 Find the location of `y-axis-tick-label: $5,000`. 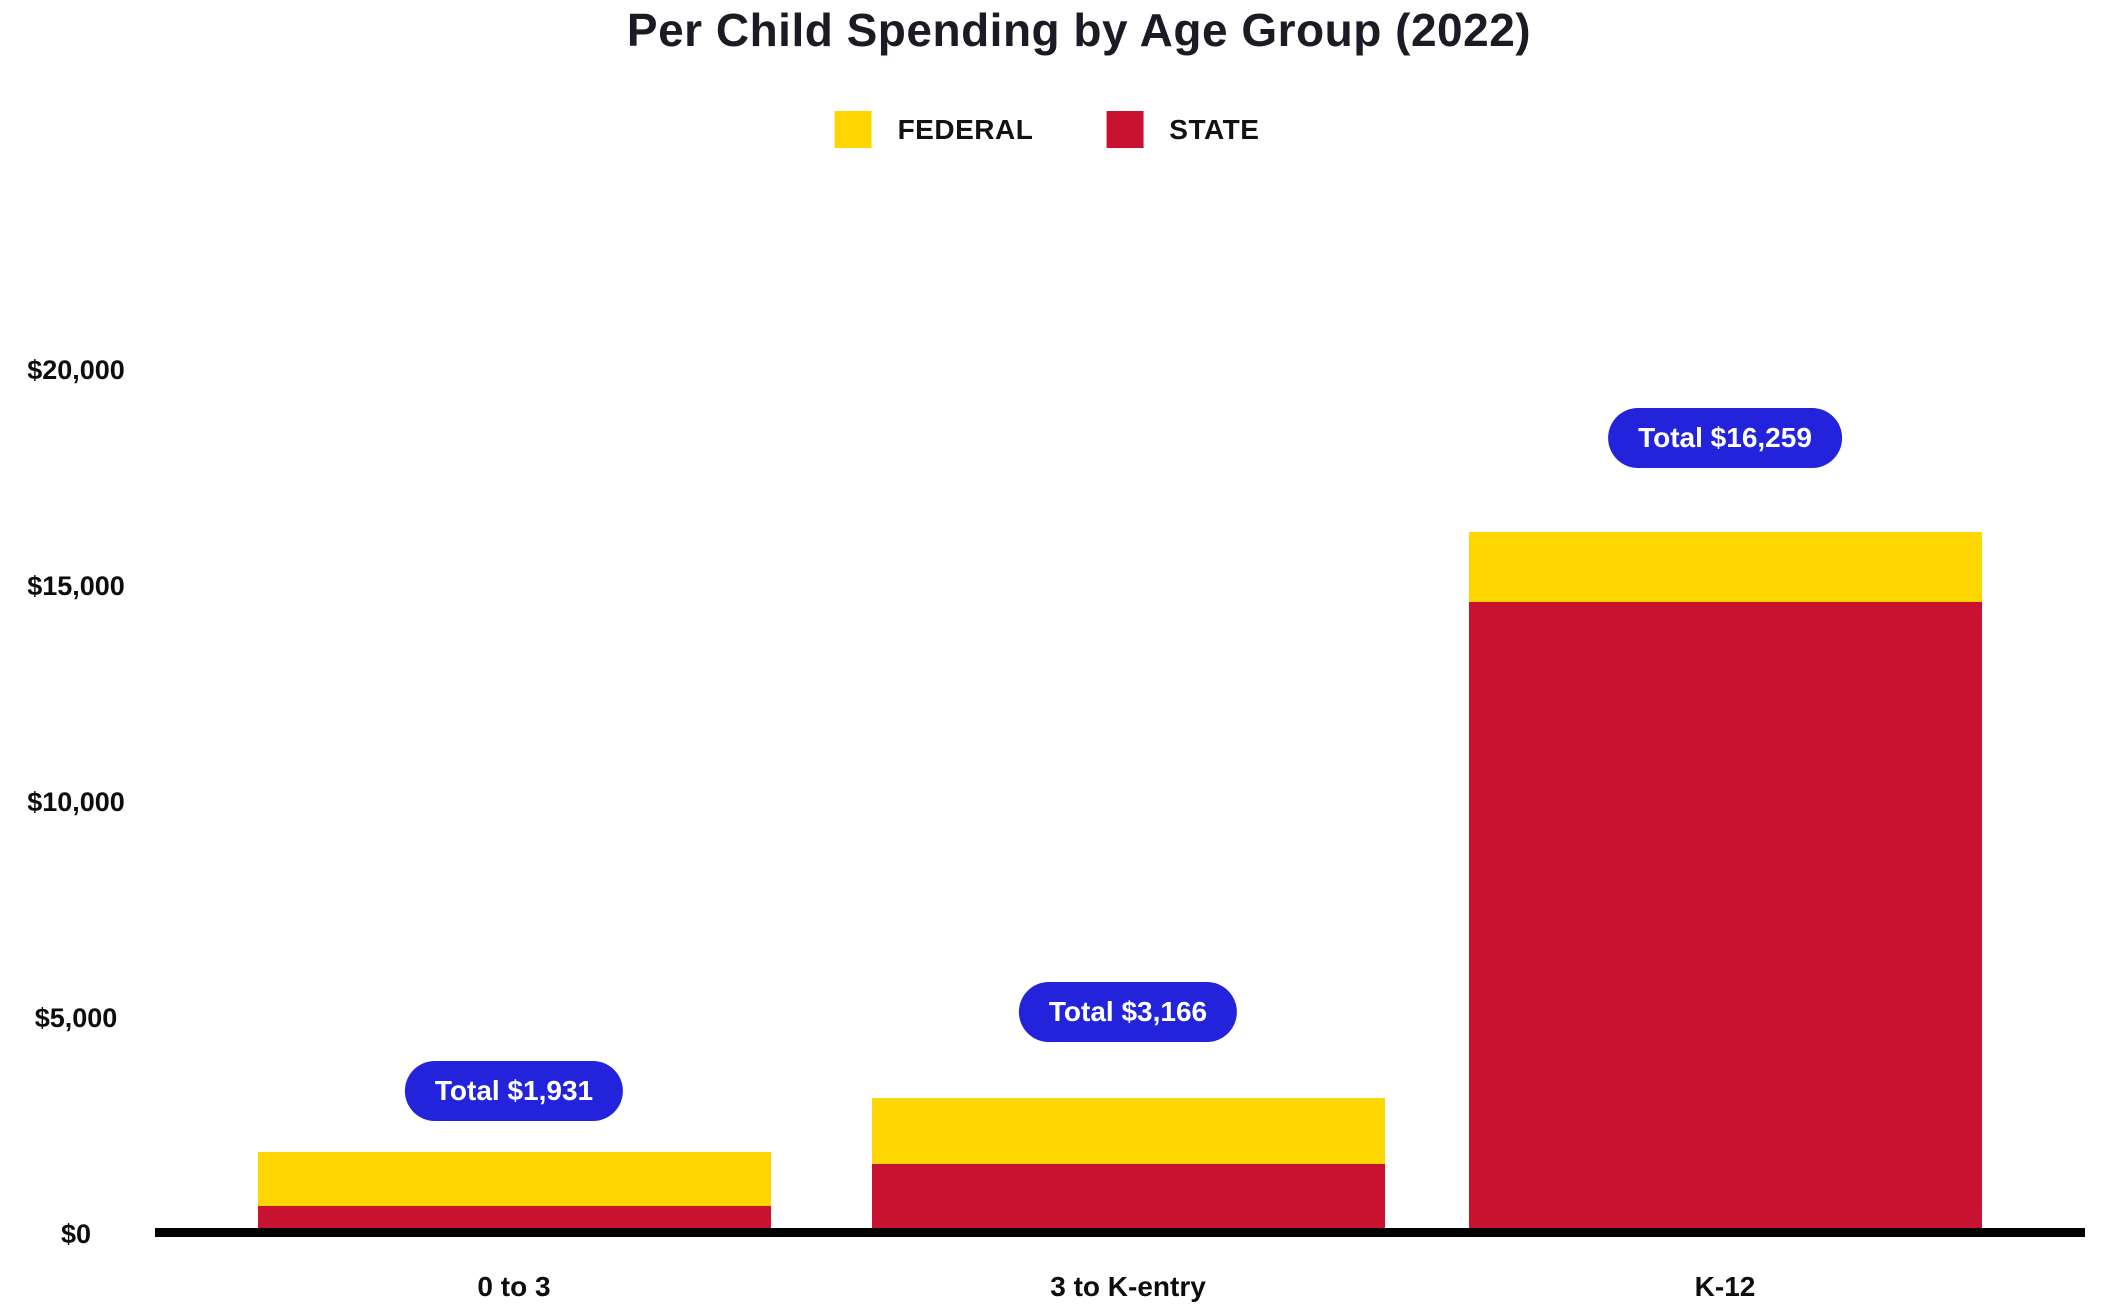

y-axis-tick-label: $5,000 is located at coordinates (76, 1018).